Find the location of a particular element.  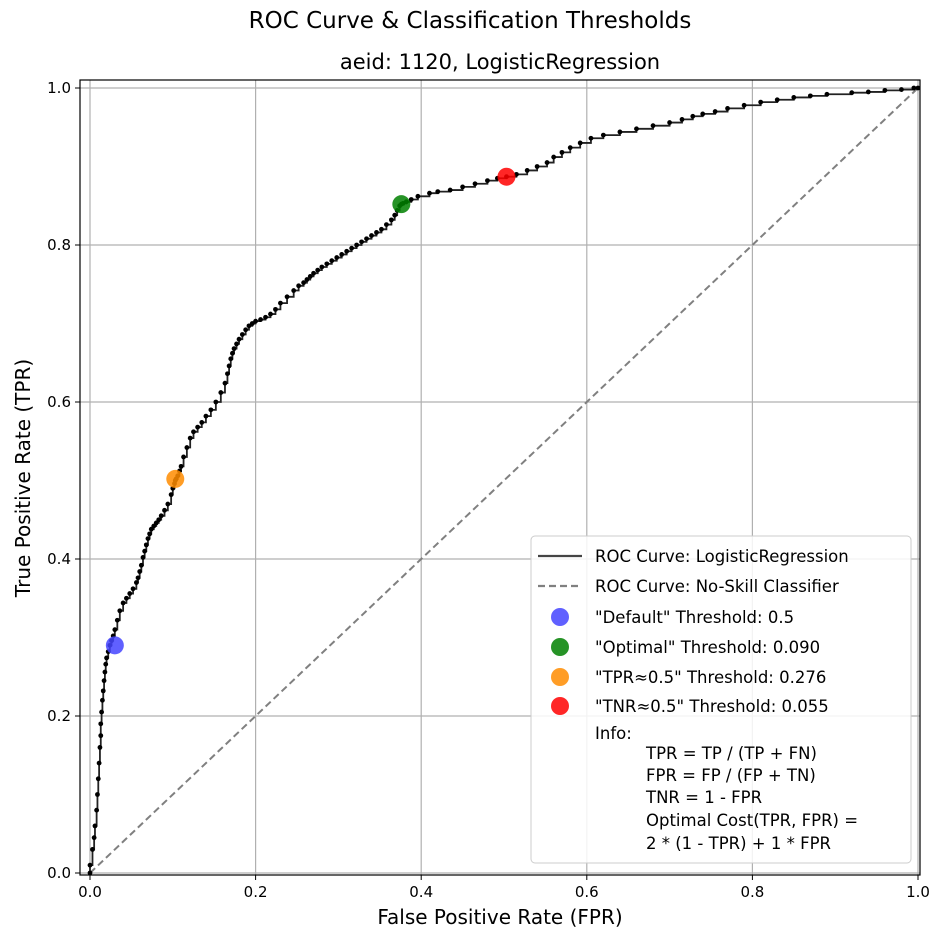

x-tick-label: 0.8 is located at coordinates (752, 892).